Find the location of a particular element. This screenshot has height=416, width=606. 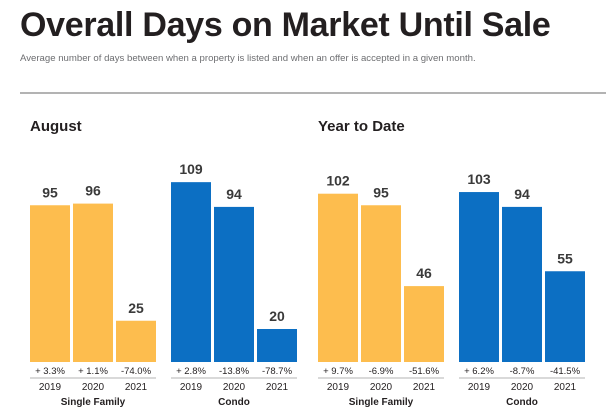

data-label: 55 is located at coordinates (565, 258).